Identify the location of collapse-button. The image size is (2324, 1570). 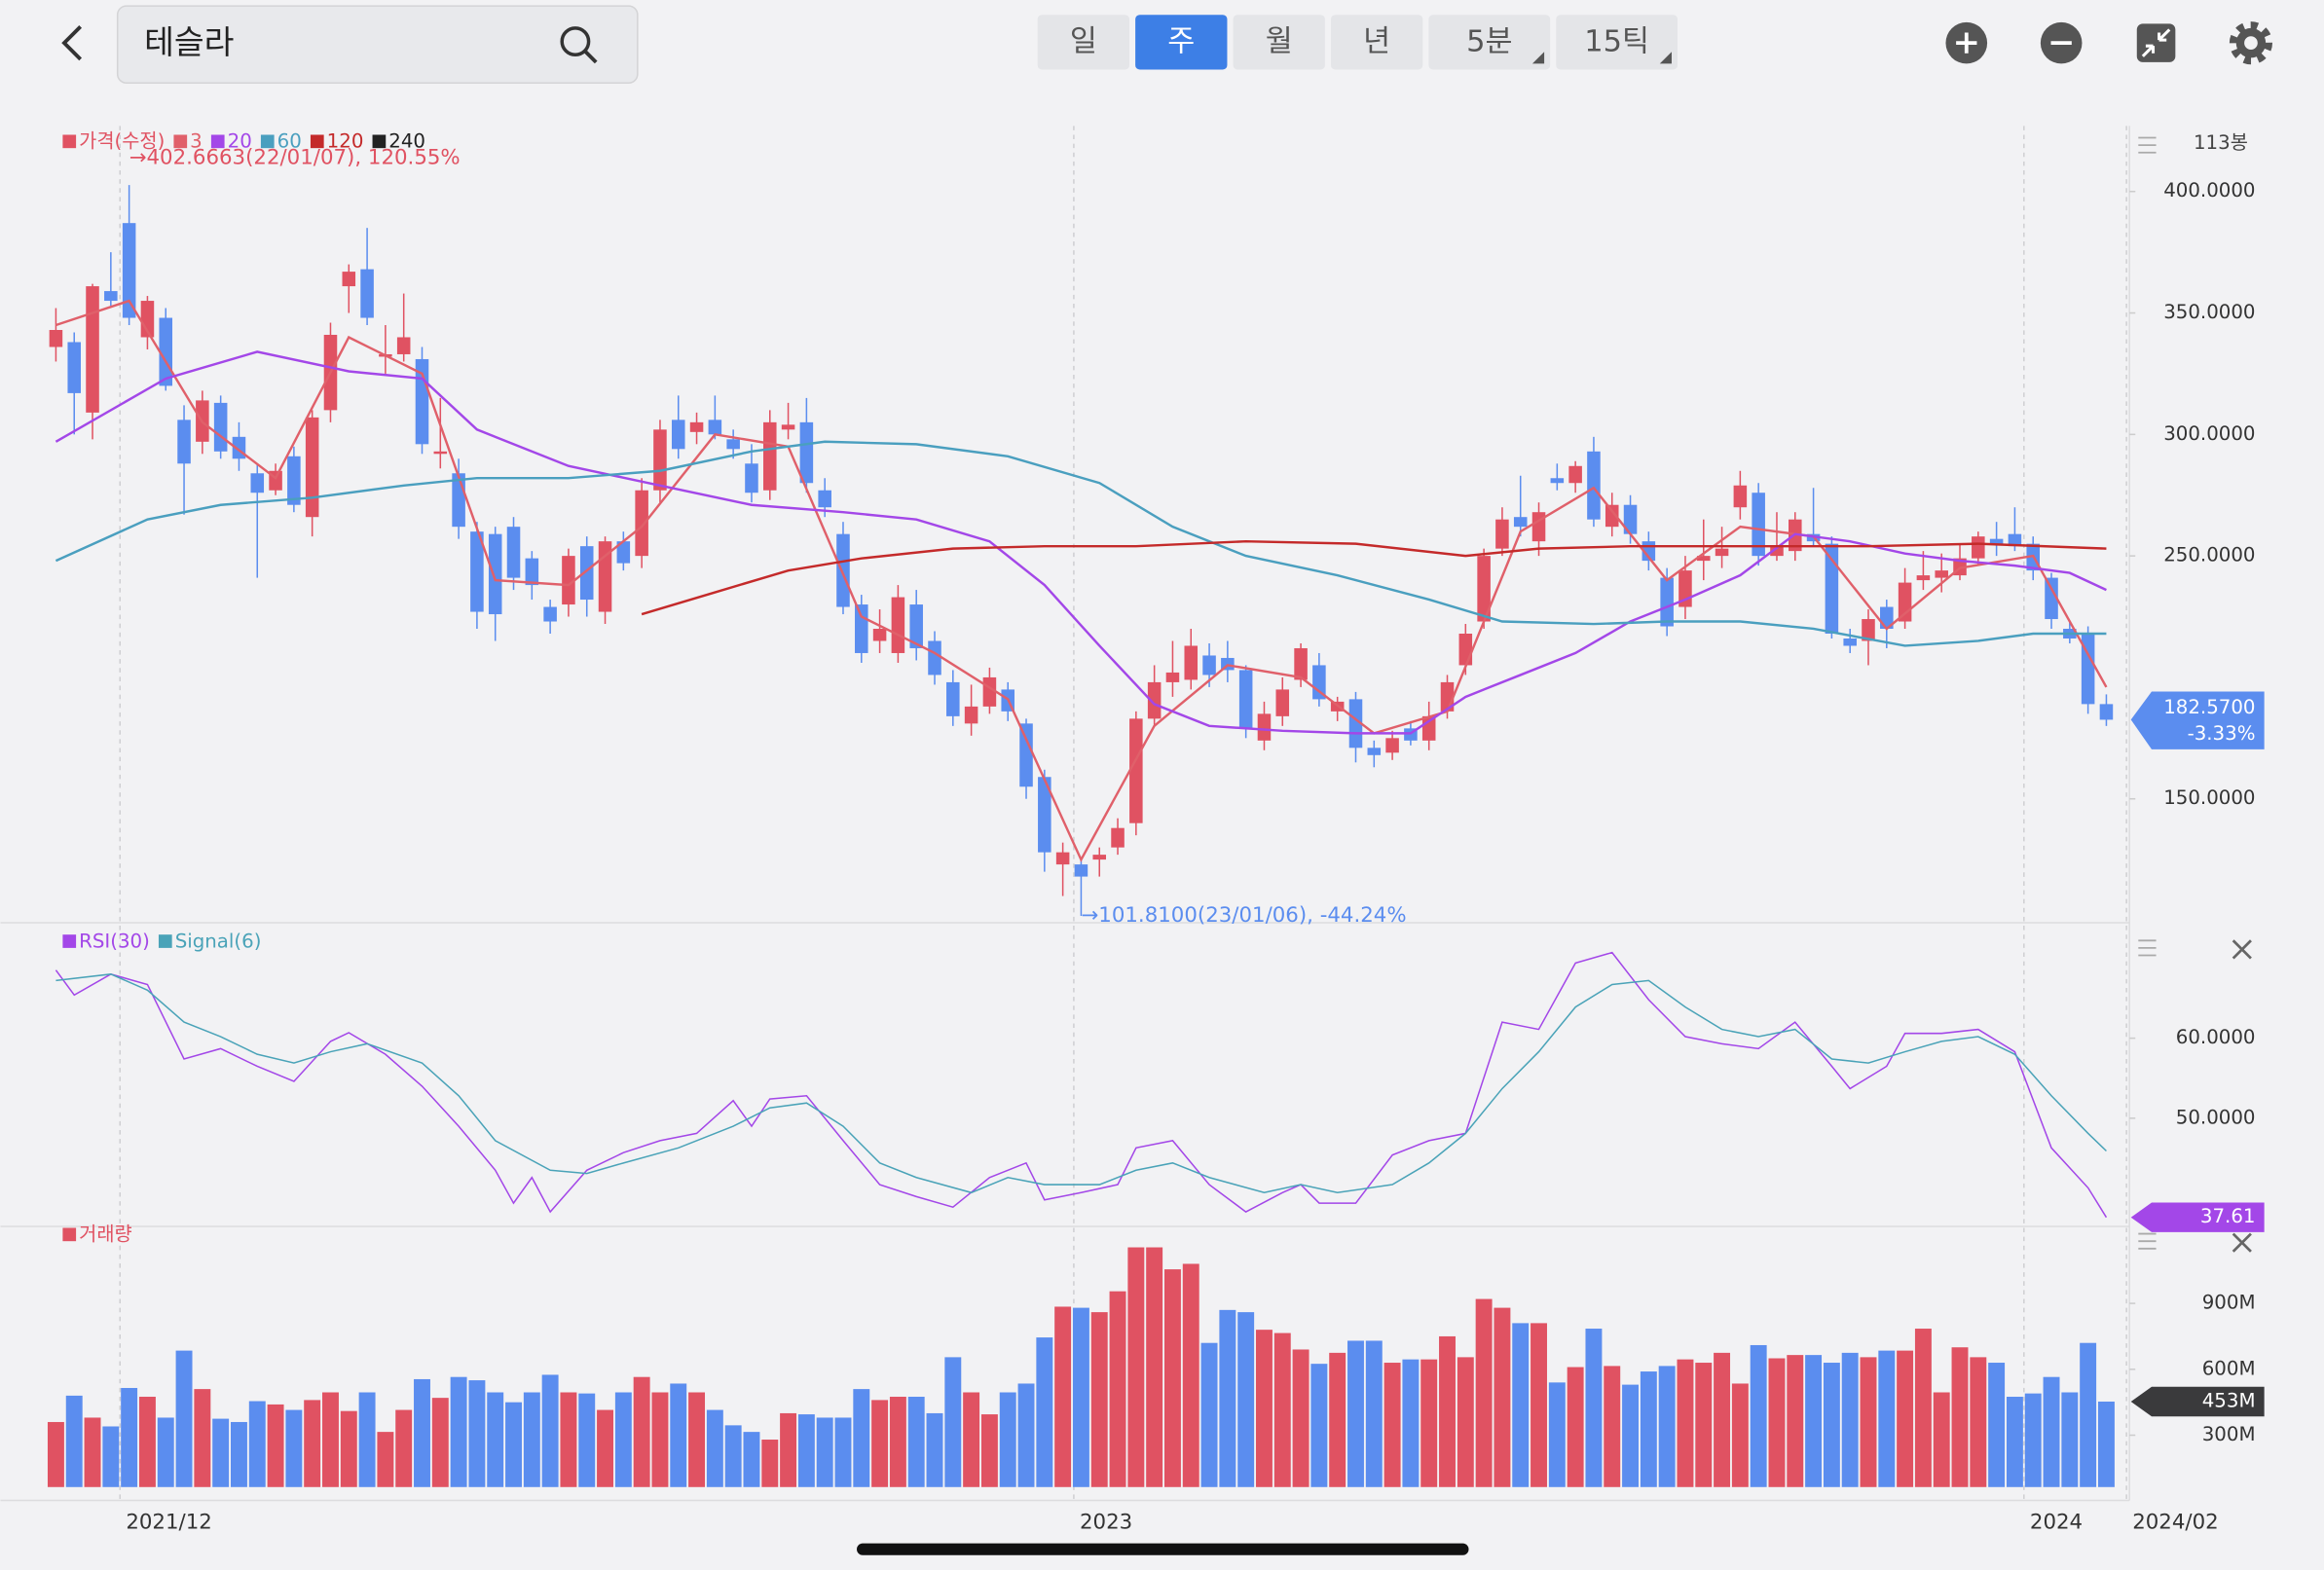
(2156, 43).